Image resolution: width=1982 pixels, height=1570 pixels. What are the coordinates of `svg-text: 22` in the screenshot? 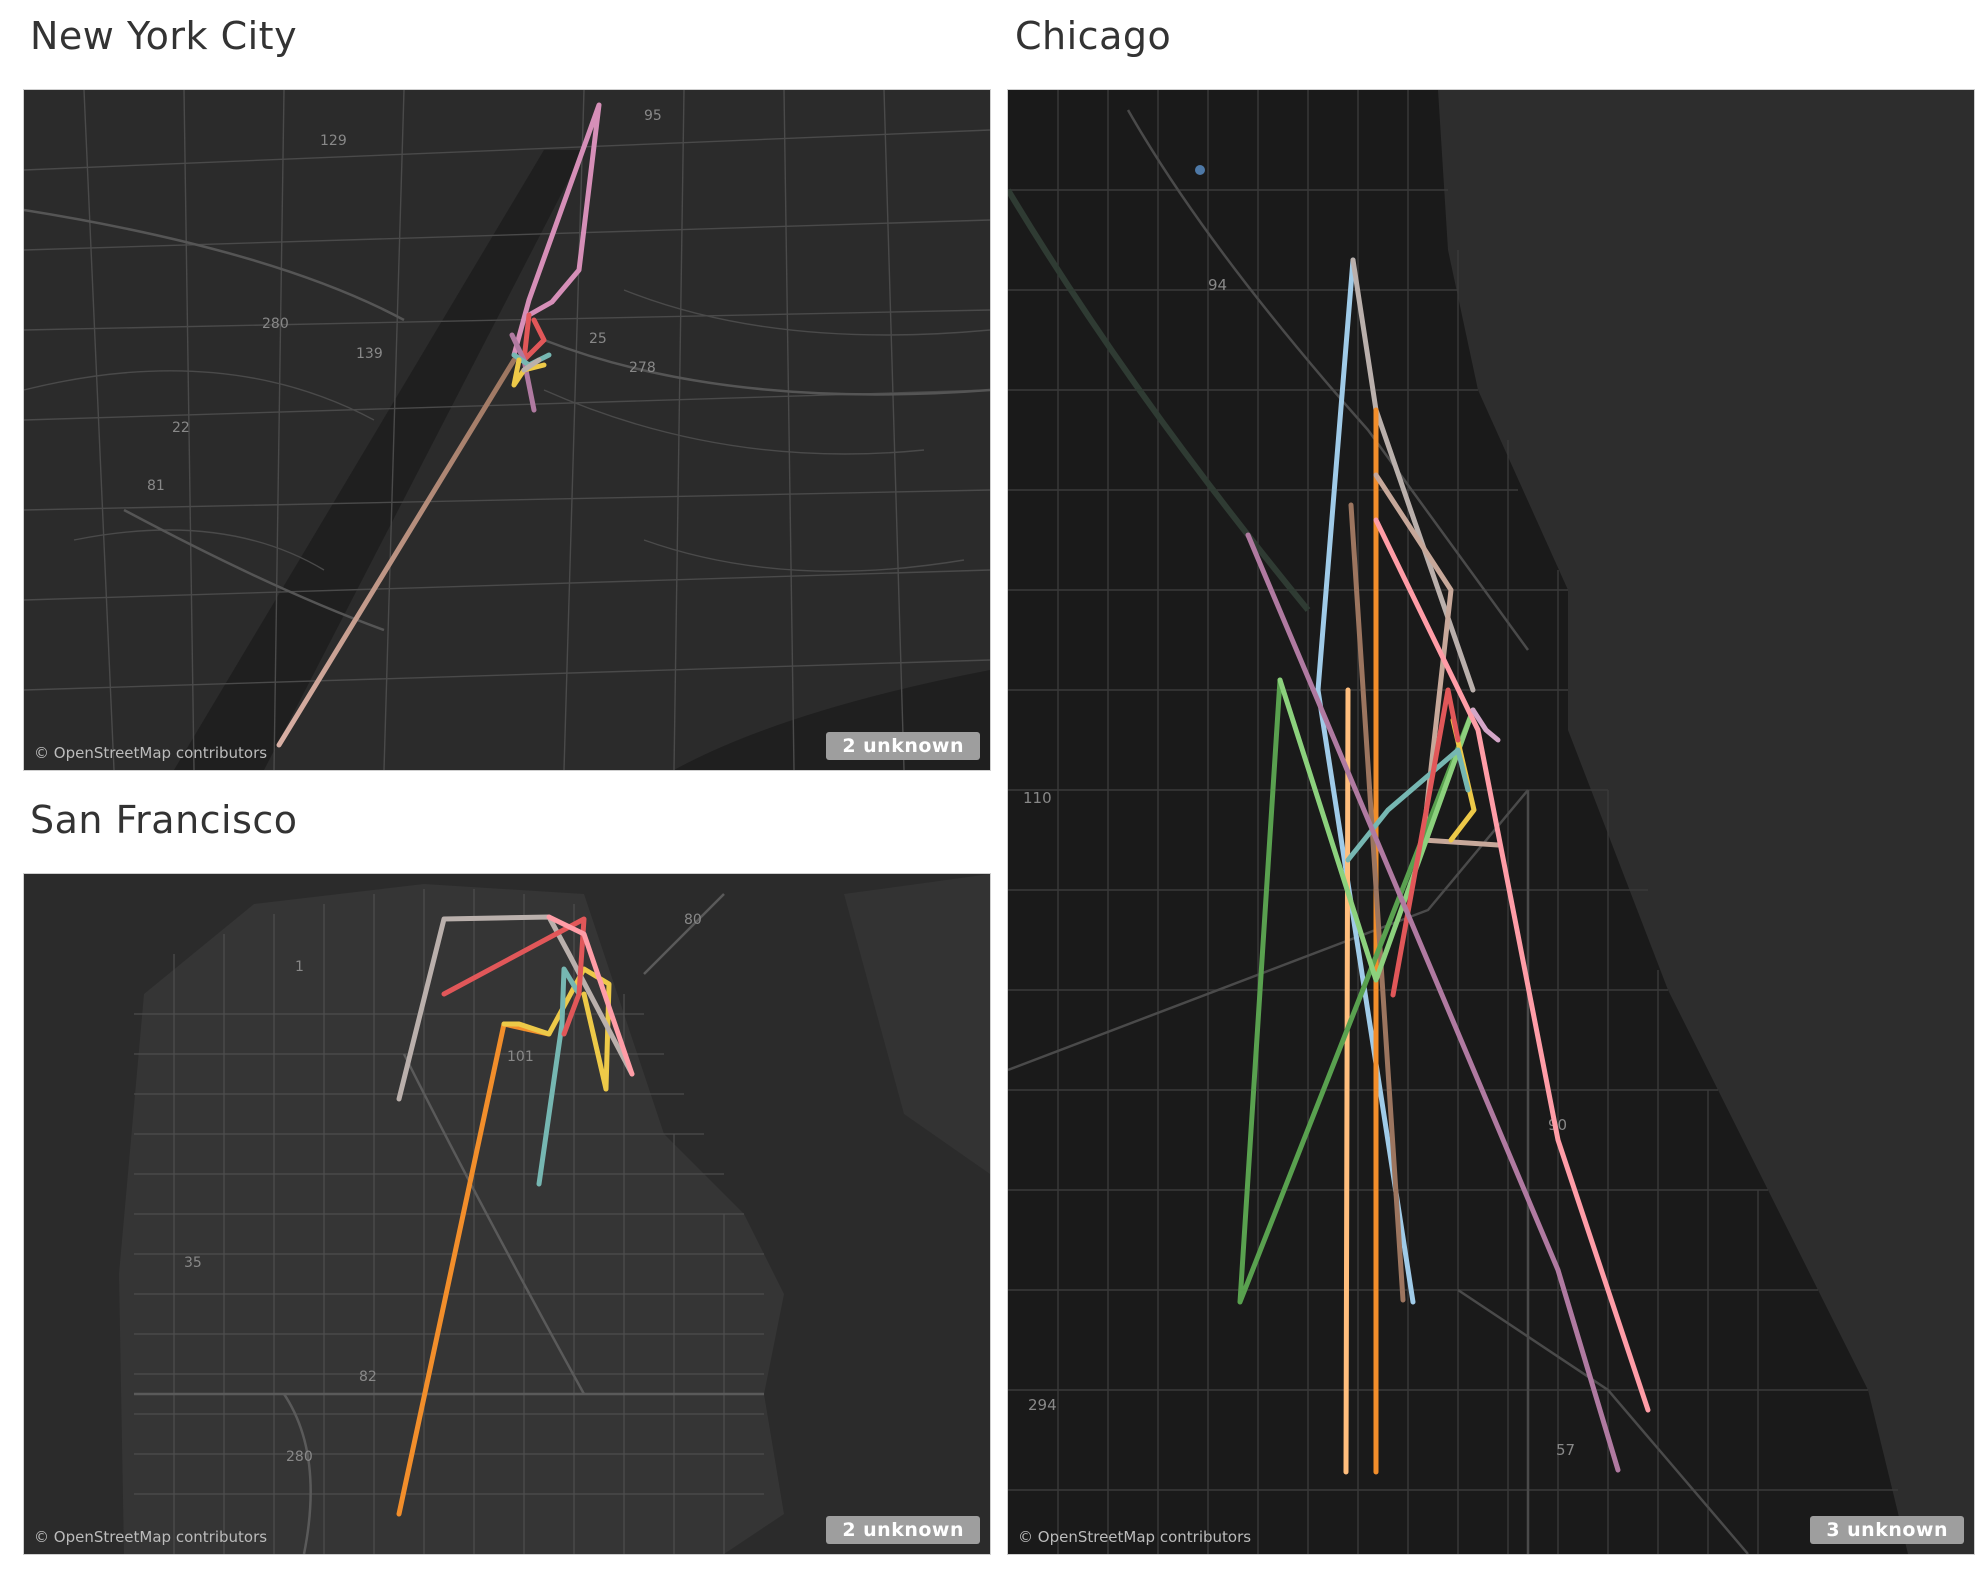 It's located at (181, 428).